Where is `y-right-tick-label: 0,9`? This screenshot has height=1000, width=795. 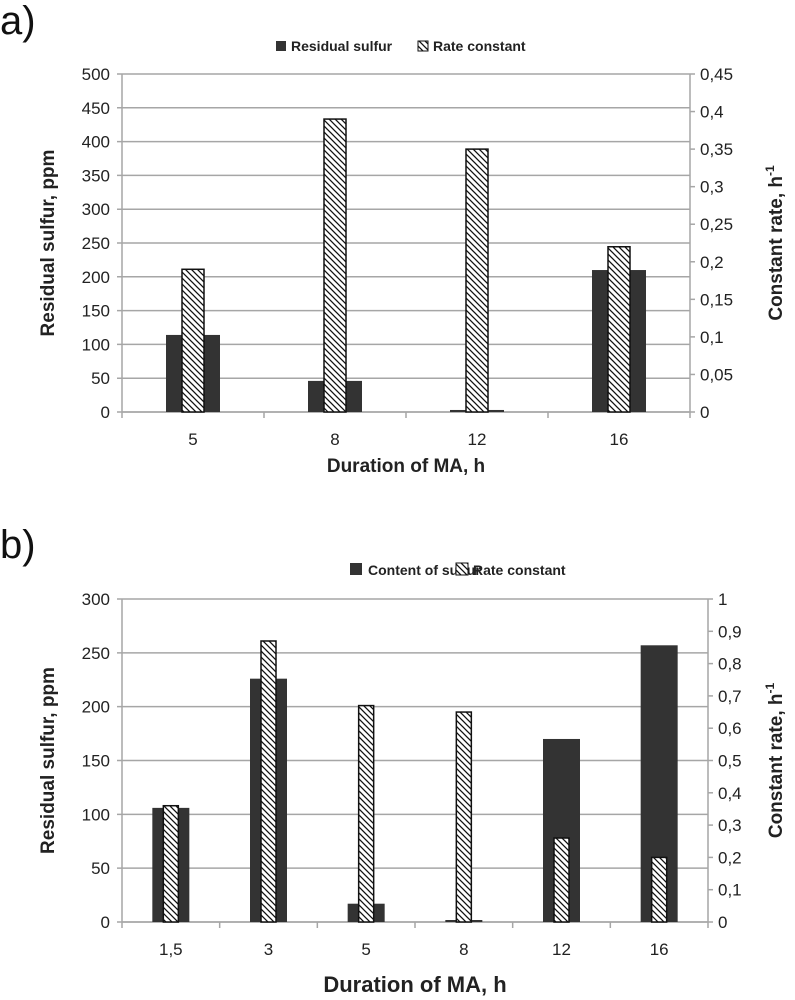 y-right-tick-label: 0,9 is located at coordinates (730, 631).